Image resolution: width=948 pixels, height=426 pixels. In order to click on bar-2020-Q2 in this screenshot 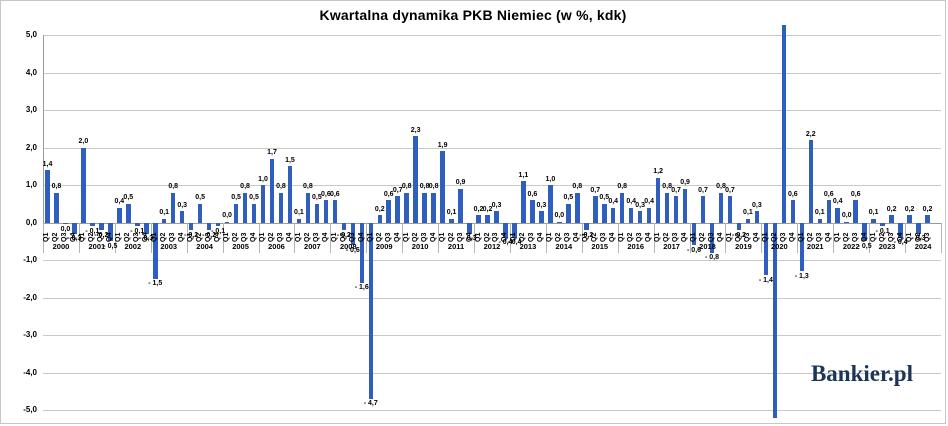, I will do `click(775, 320)`.